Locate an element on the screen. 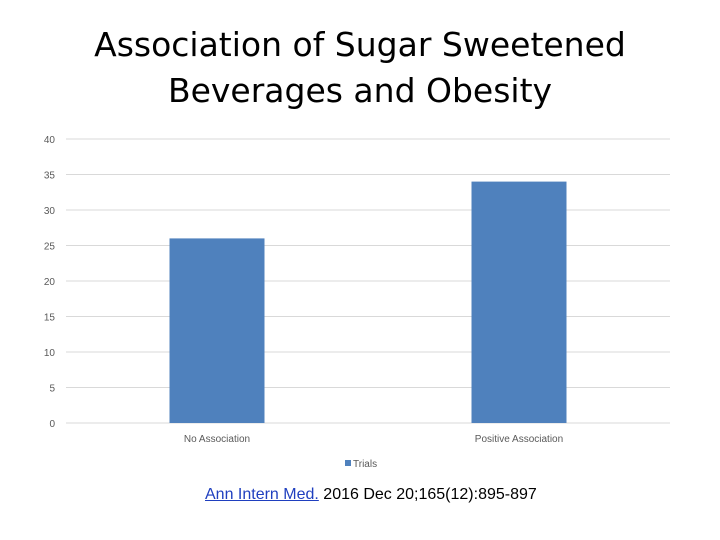 Image resolution: width=720 pixels, height=540 pixels. x-tick-label-no-association: No Association is located at coordinates (217, 439).